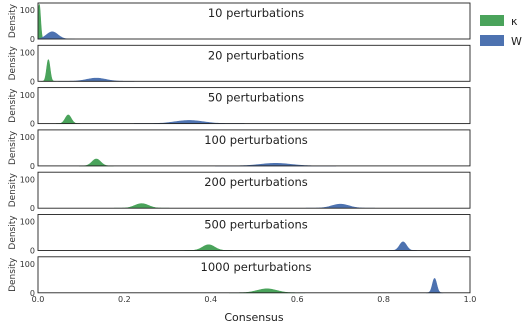 This screenshot has width=526, height=324. What do you see at coordinates (470, 299) in the screenshot?
I see `x-tick-label: 1.0` at bounding box center [470, 299].